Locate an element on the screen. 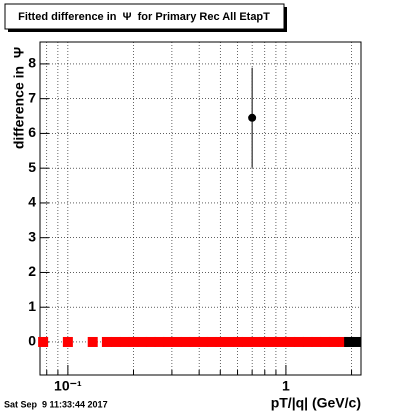 The height and width of the screenshot is (414, 400). y-tick-label: 8 is located at coordinates (32, 63).